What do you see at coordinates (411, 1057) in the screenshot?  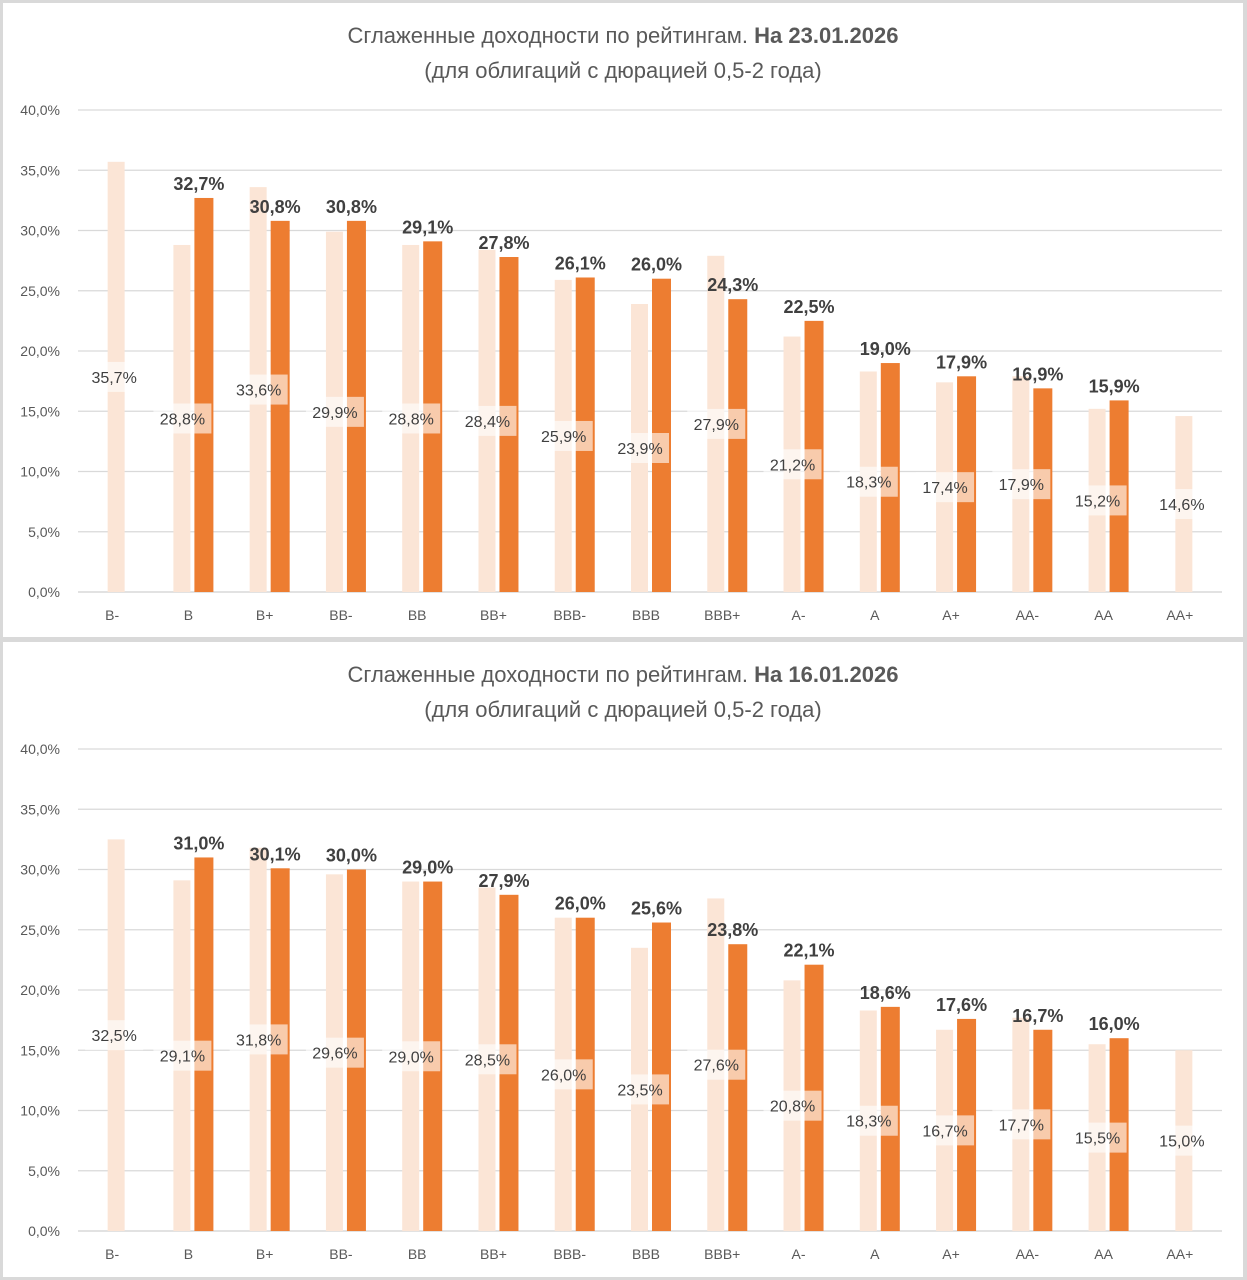 I see `data-label-previous: 29,0%` at bounding box center [411, 1057].